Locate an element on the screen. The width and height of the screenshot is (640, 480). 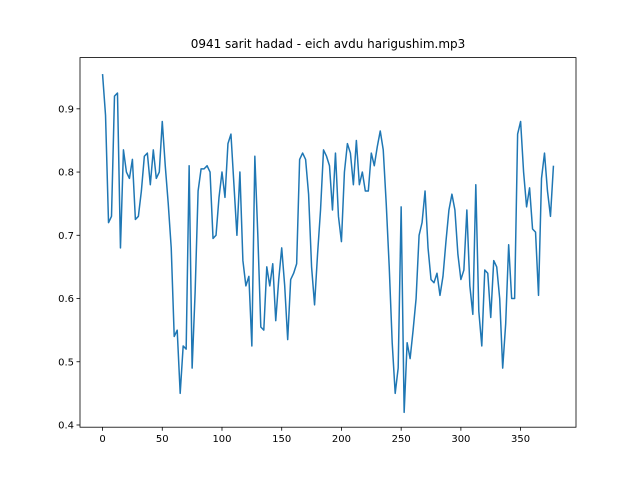
y-tick-label: 0.9 is located at coordinates (66, 109).